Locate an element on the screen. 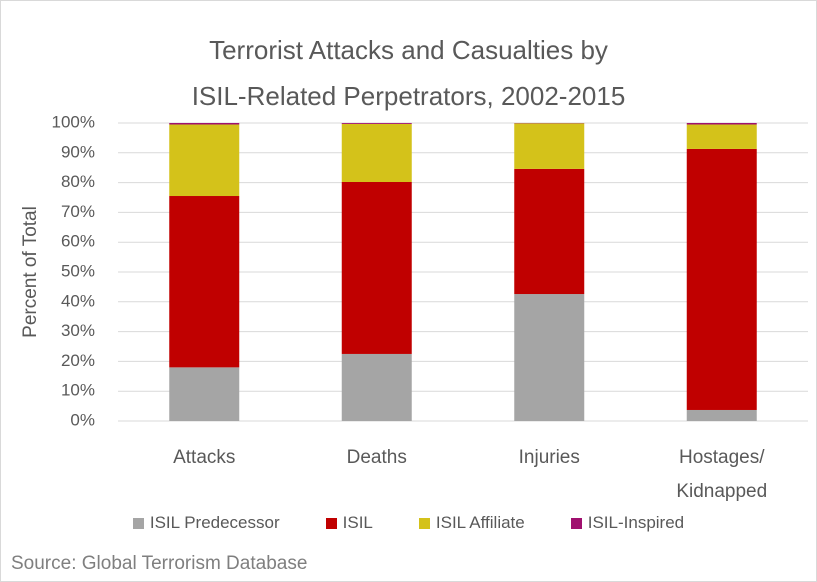  y-tick-label: 0% is located at coordinates (82, 419).